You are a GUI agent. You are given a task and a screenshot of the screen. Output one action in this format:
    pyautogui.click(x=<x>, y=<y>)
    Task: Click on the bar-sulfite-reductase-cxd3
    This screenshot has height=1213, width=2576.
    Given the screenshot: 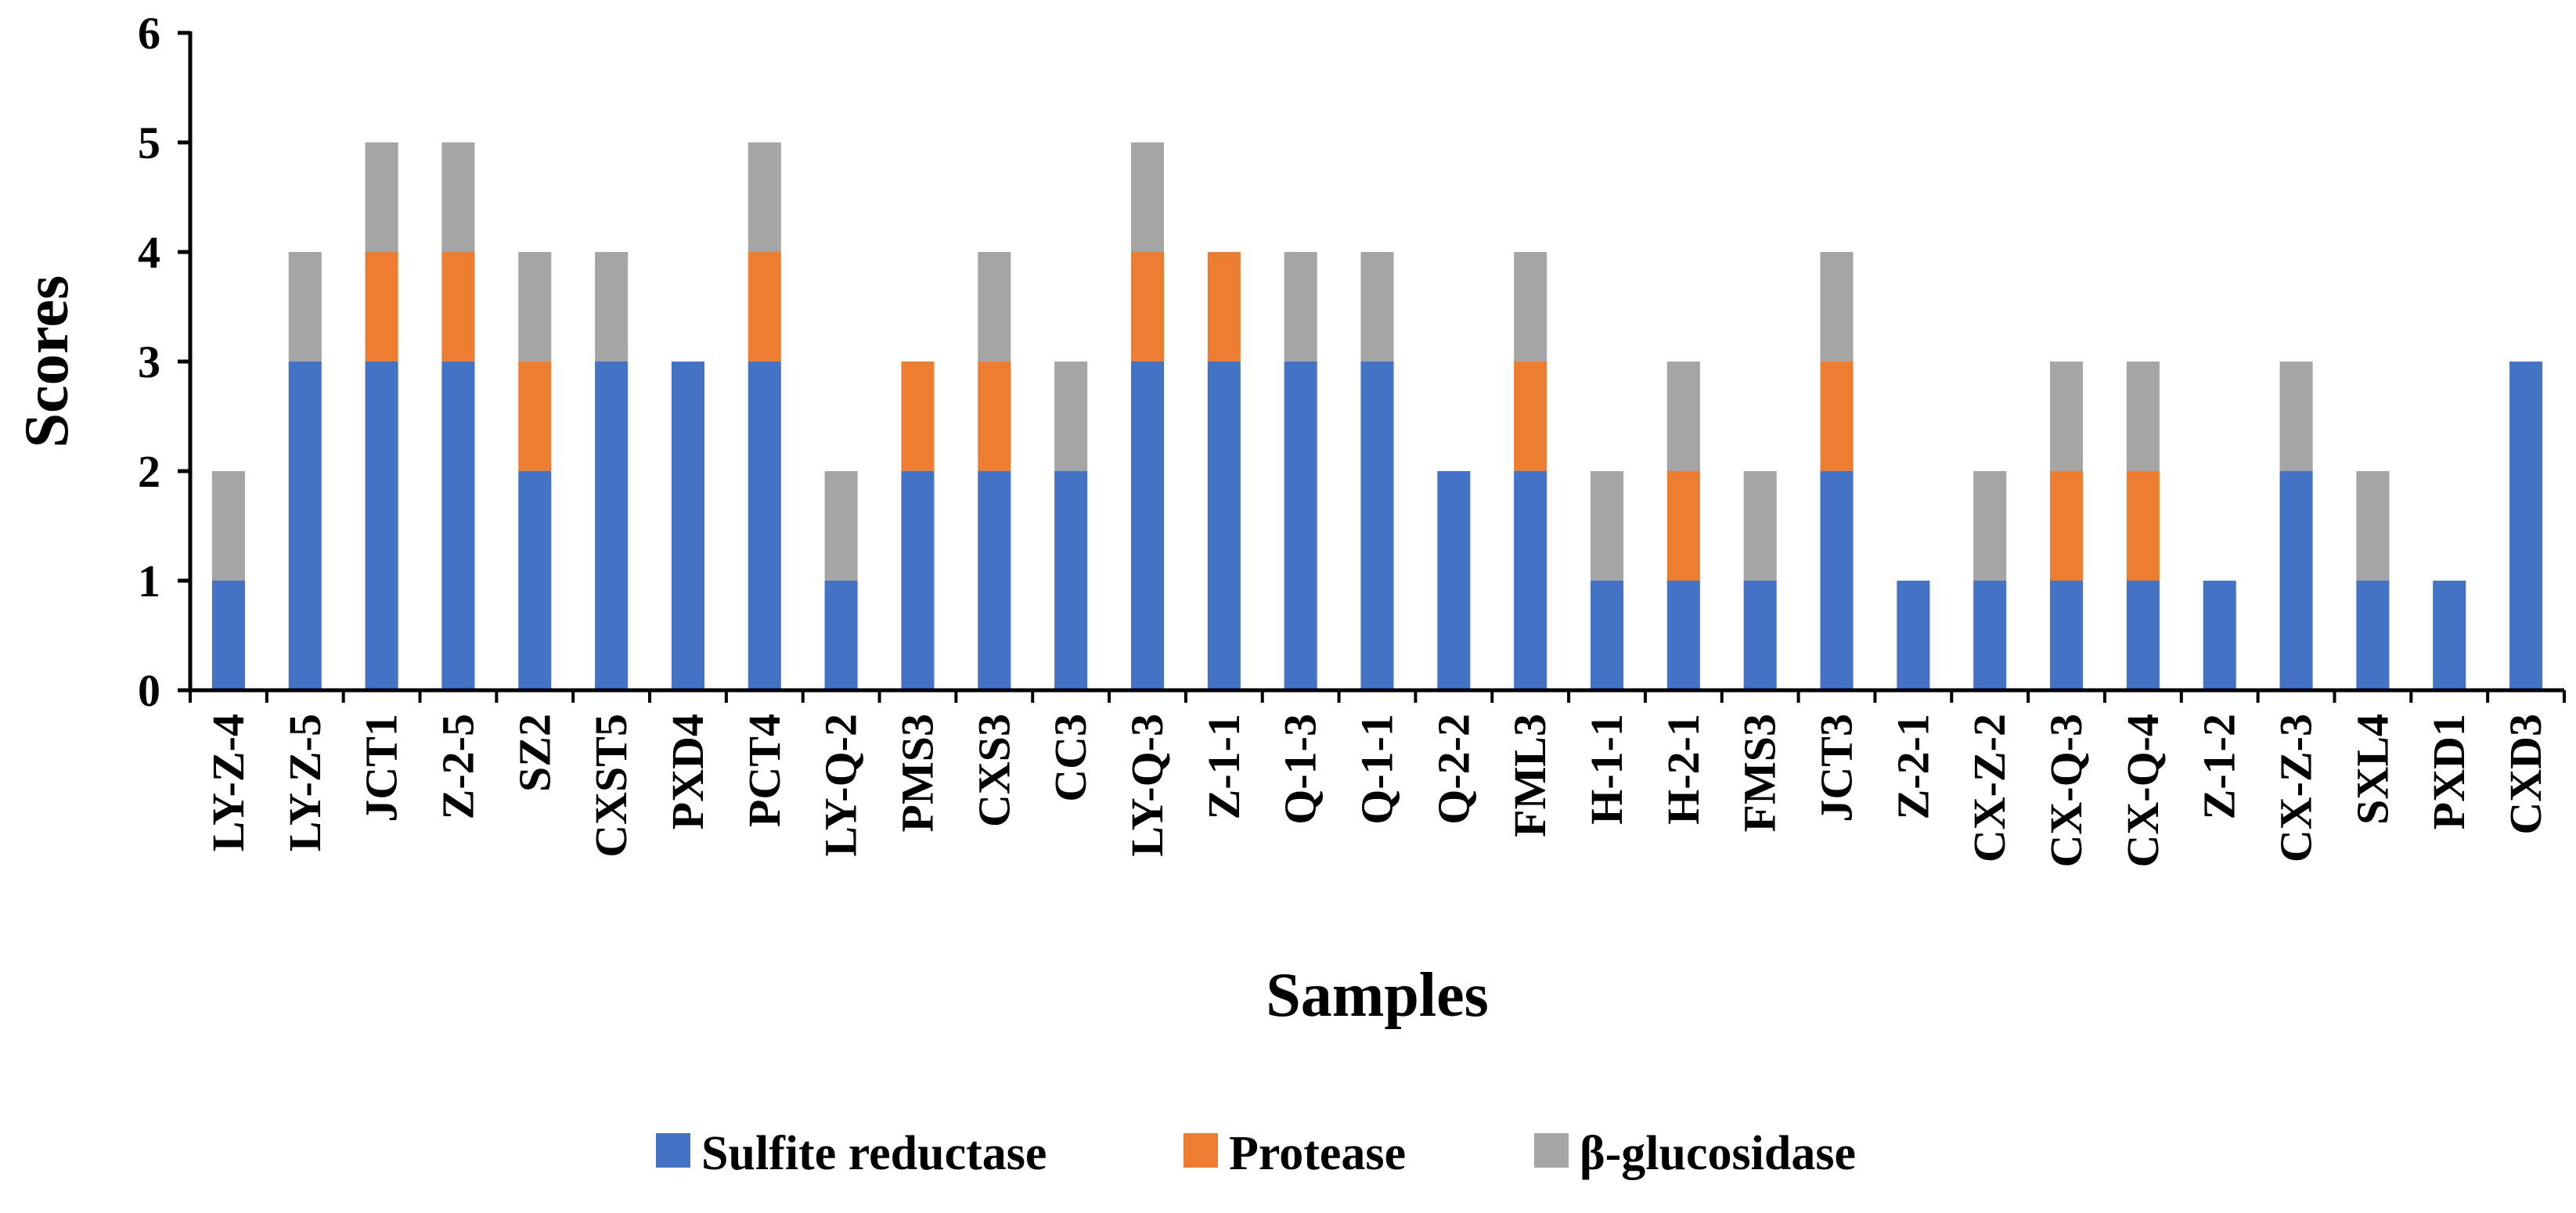 What is the action you would take?
    pyautogui.click(x=2526, y=526)
    